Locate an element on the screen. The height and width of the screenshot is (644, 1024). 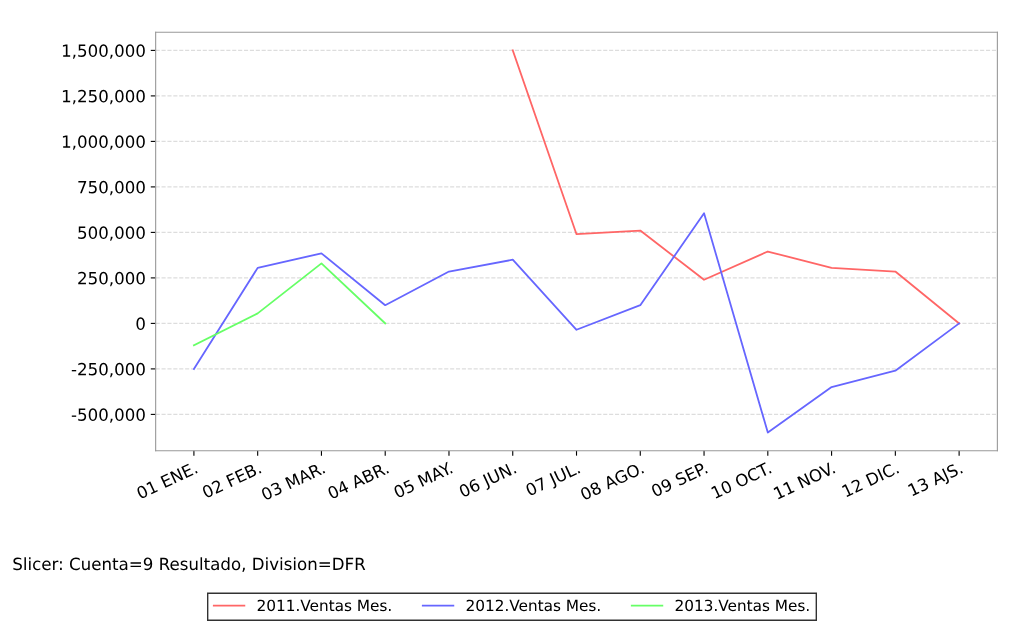
y-tick-label: -500,000 is located at coordinates (108, 415).